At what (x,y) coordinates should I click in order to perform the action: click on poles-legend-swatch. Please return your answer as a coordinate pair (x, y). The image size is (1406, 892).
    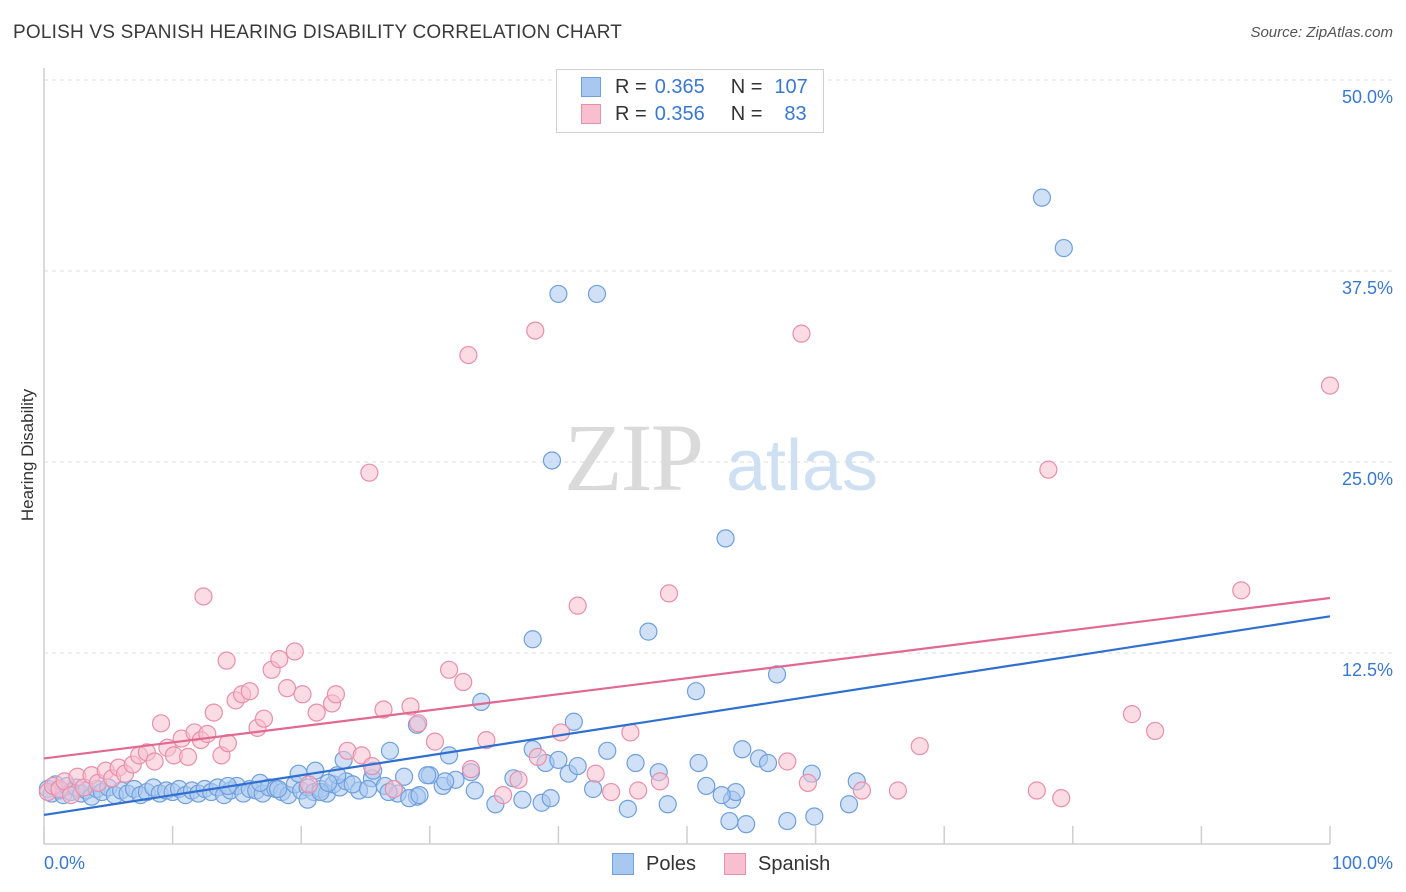
    Looking at the image, I should click on (623, 864).